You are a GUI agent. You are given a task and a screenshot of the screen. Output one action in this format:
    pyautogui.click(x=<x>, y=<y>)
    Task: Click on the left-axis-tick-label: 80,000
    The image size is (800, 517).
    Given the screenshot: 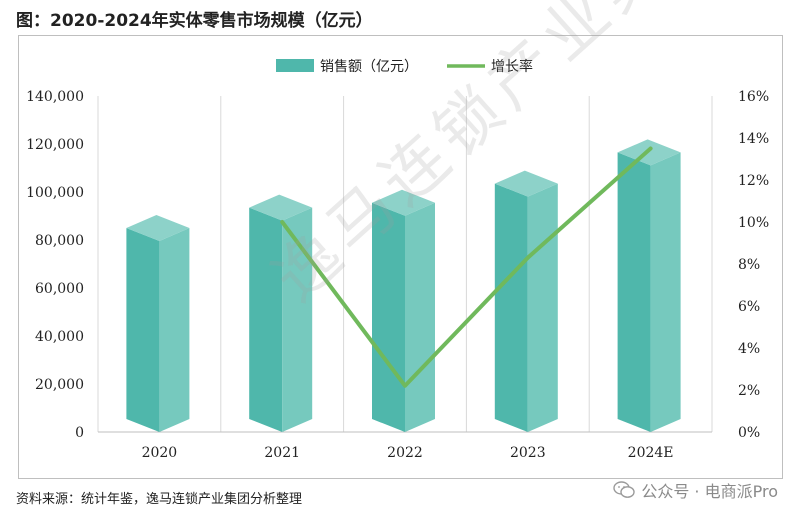 What is the action you would take?
    pyautogui.click(x=59, y=241)
    